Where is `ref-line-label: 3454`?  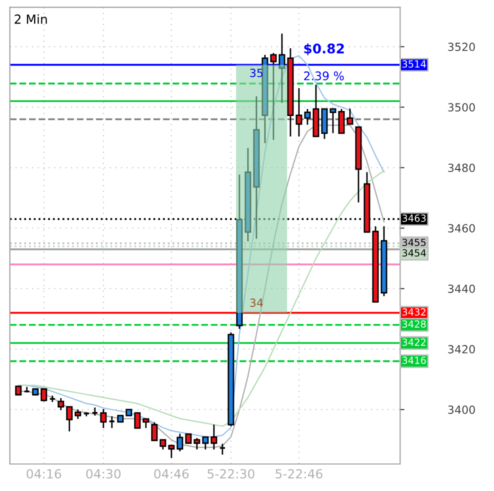 ref-line-label: 3454 is located at coordinates (414, 253).